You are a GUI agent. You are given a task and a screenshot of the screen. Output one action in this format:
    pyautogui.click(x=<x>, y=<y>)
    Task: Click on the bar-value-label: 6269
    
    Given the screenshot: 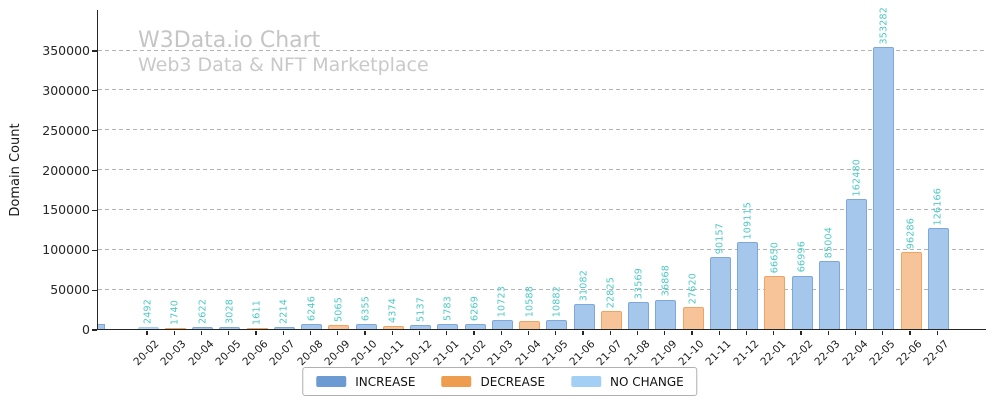 What is the action you would take?
    pyautogui.click(x=475, y=309)
    